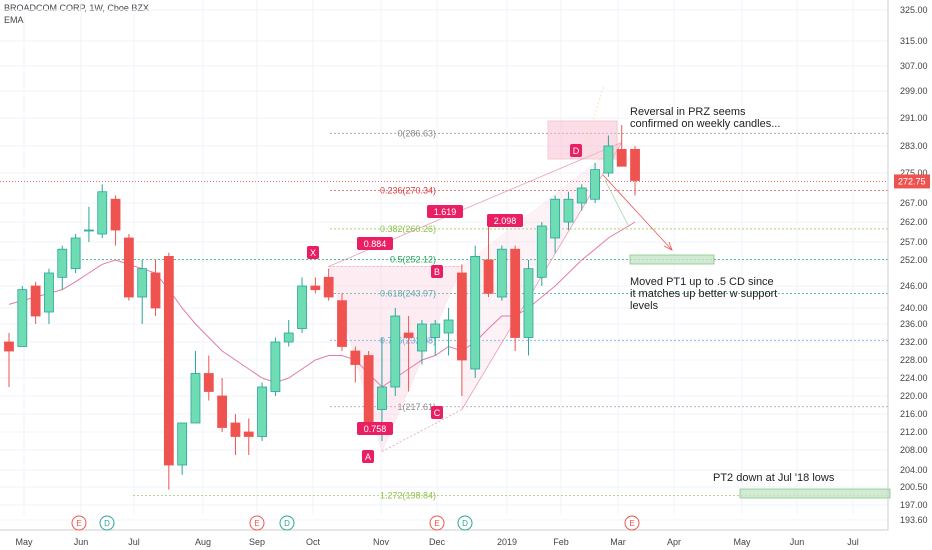  I want to click on time-tick: Oct, so click(313, 542).